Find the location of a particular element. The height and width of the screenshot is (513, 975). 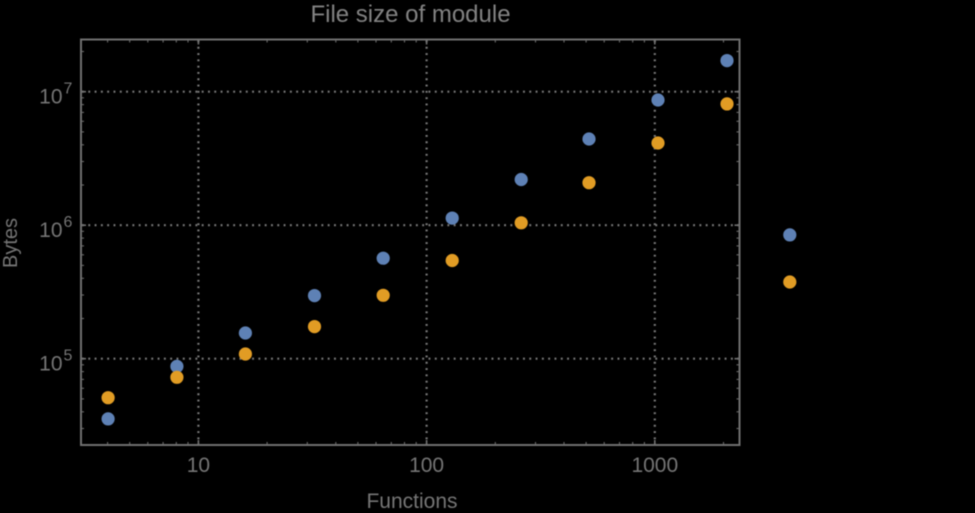

svg-text: Bytes is located at coordinates (11, 243).